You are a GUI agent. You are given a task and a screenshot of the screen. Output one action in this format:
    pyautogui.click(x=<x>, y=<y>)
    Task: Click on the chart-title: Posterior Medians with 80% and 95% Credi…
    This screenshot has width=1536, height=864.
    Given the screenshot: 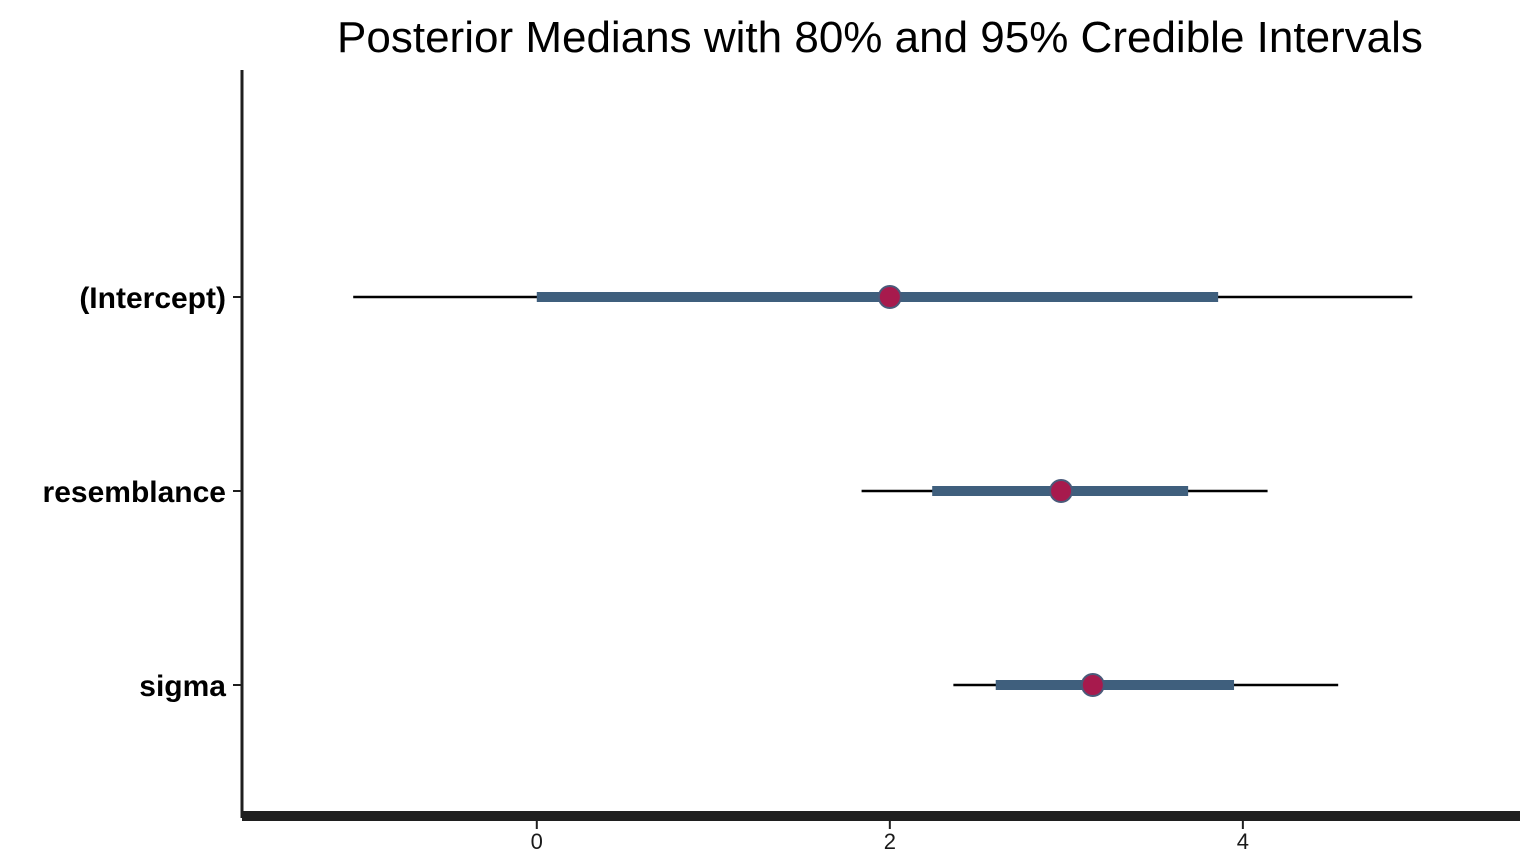 What is the action you would take?
    pyautogui.click(x=880, y=37)
    